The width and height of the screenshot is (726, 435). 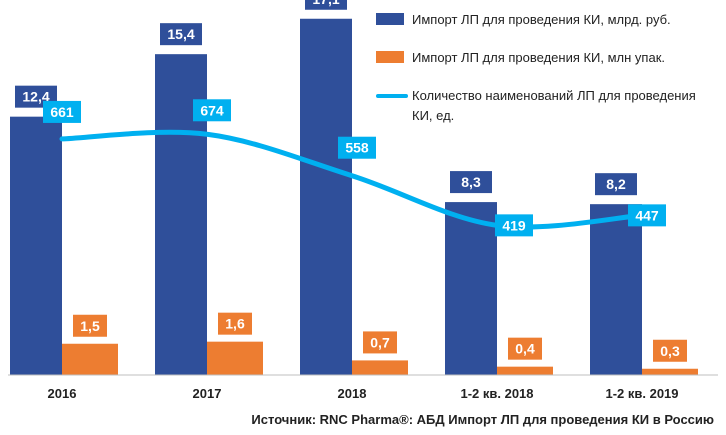 I want to click on label-orange-4-box, so click(x=670, y=350).